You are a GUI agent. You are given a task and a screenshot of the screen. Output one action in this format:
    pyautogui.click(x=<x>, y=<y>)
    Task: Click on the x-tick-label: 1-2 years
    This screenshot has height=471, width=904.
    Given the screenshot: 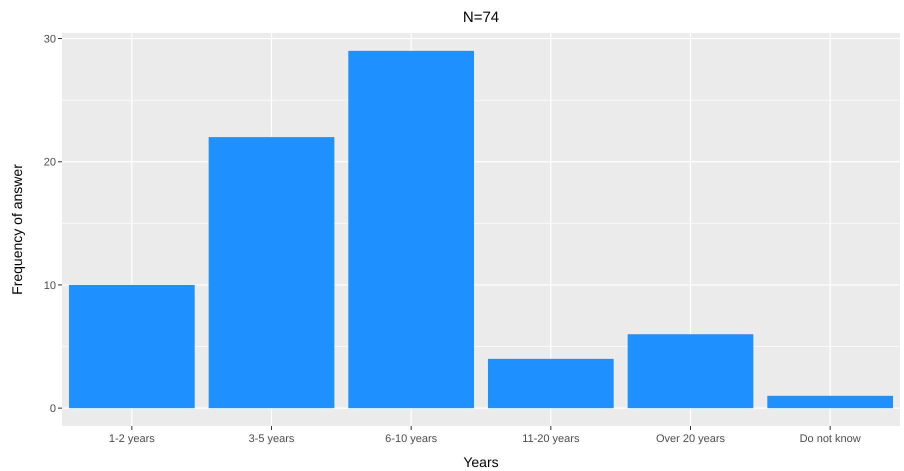 What is the action you would take?
    pyautogui.click(x=132, y=439)
    